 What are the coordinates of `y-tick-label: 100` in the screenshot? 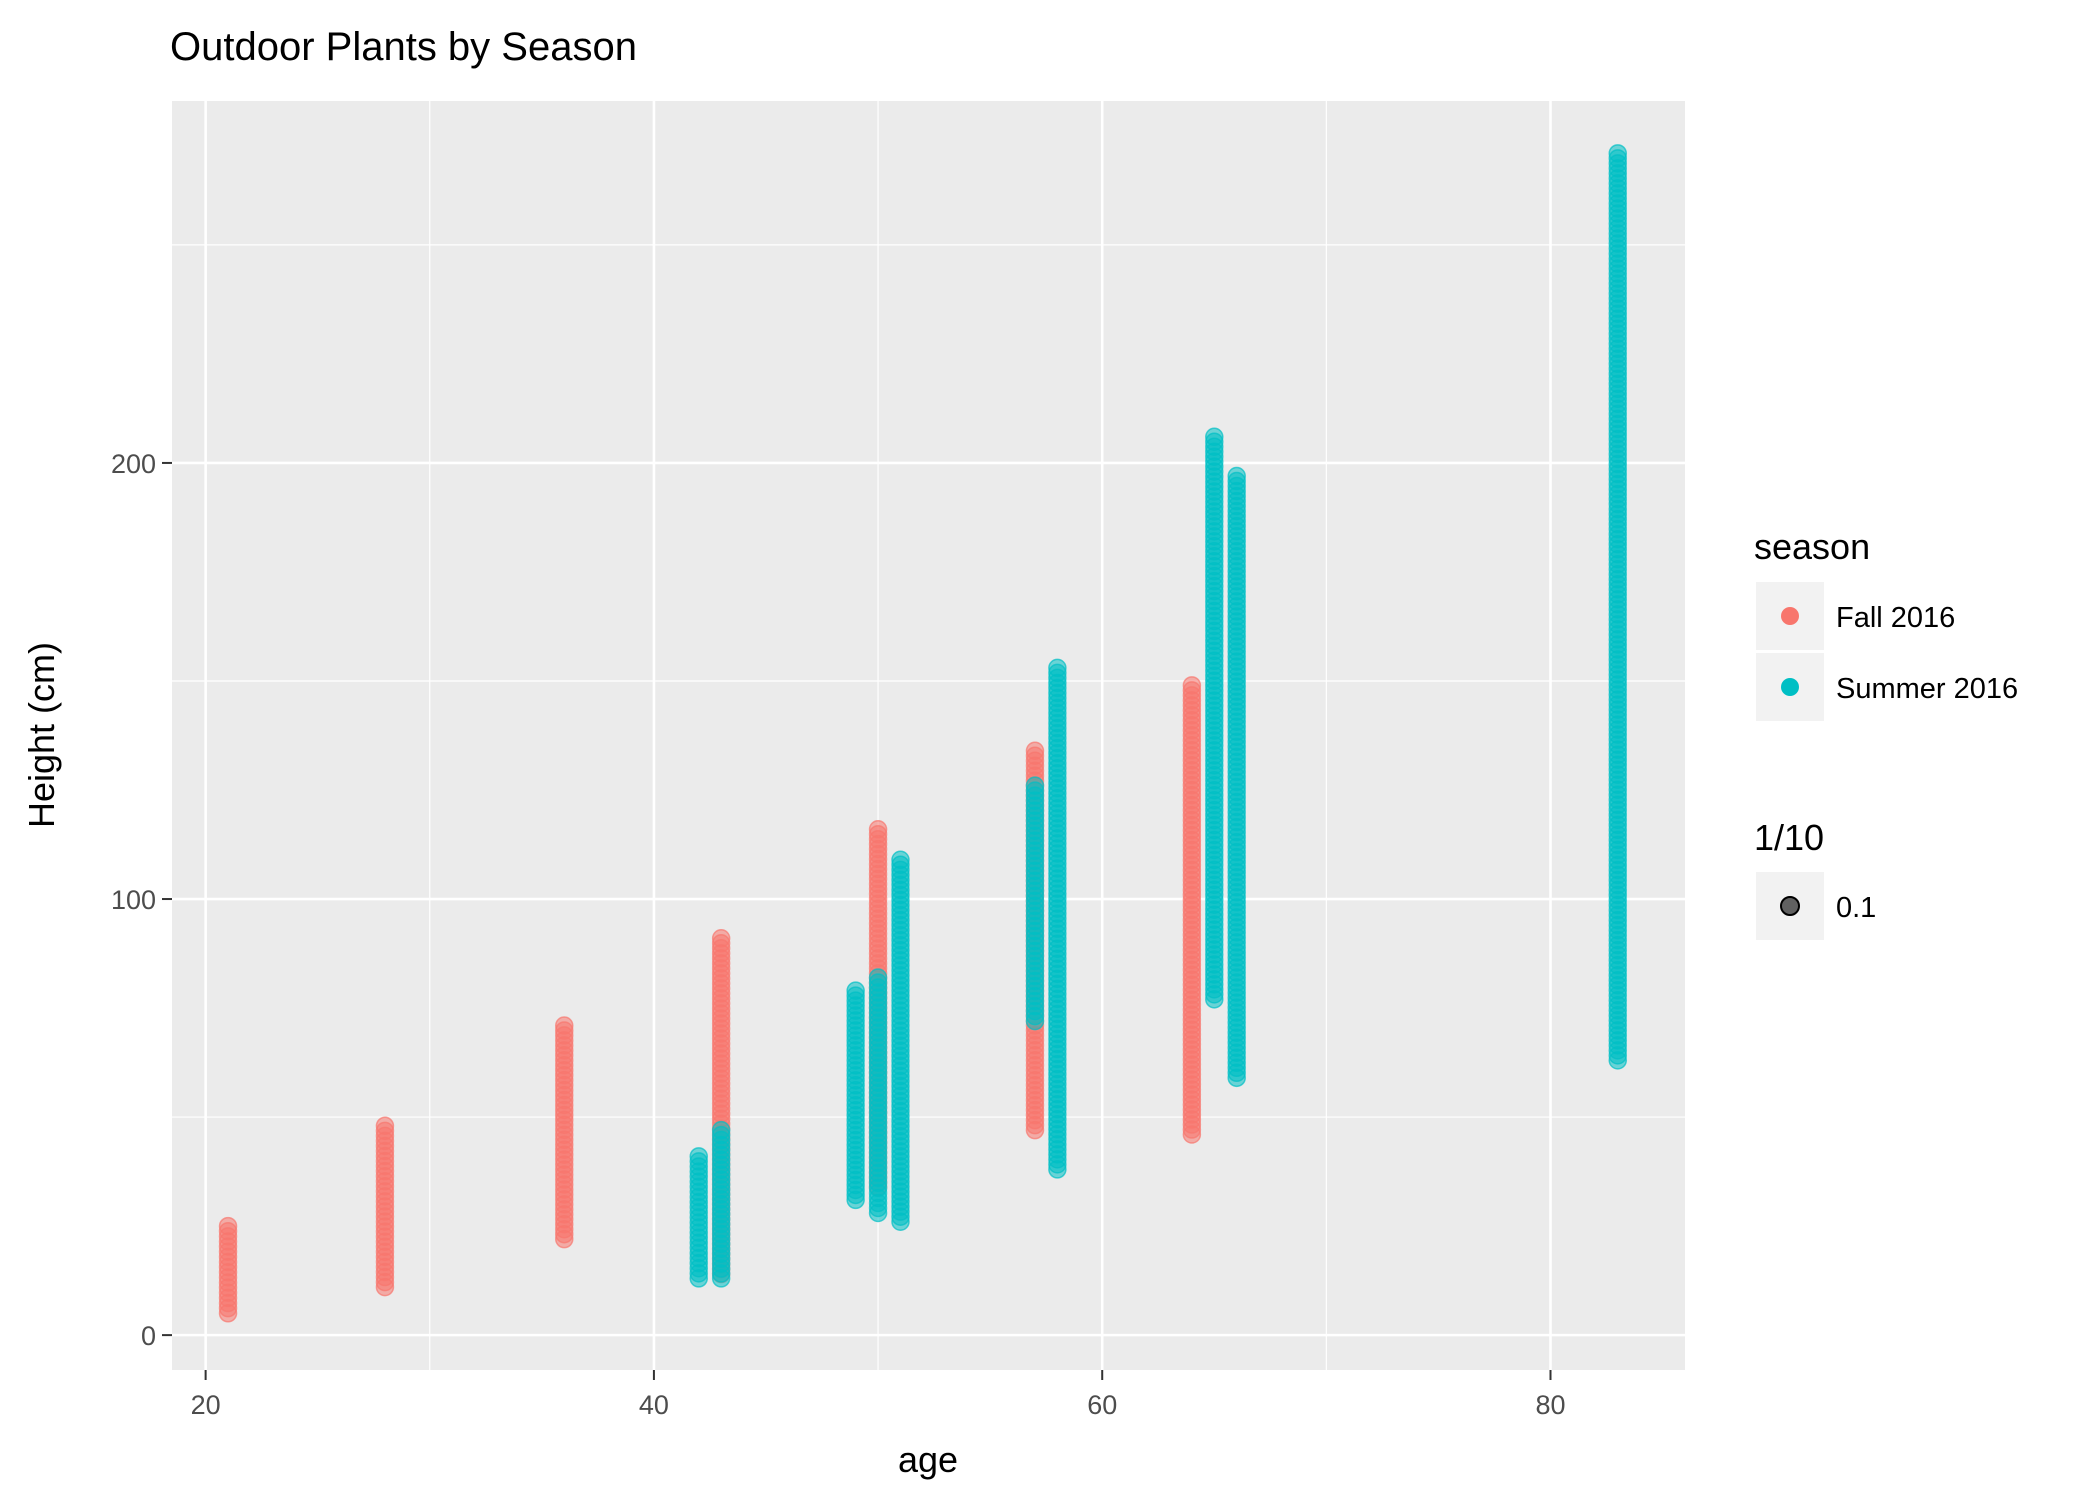 It's located at (133, 900).